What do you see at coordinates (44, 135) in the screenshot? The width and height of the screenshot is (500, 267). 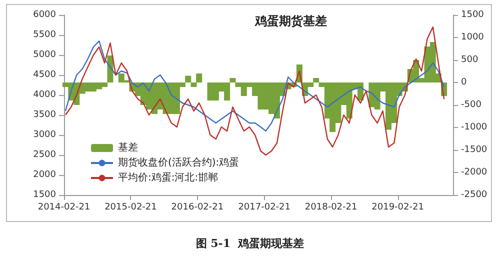 I see `y-tick-label: 3000` at bounding box center [44, 135].